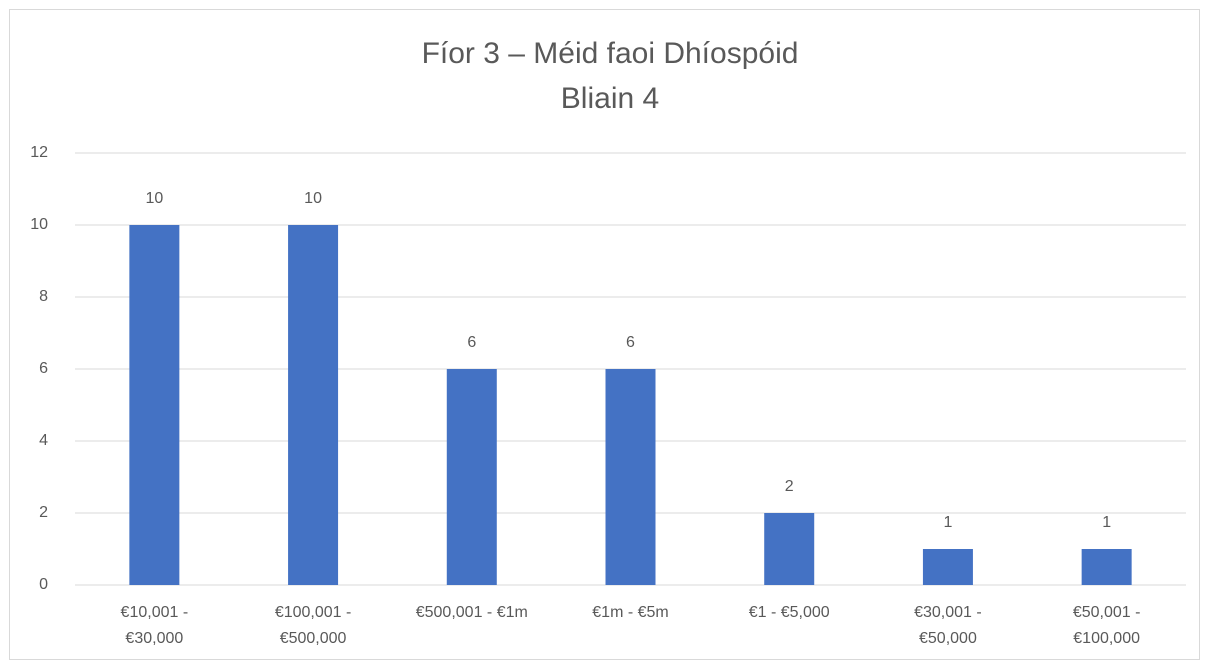 This screenshot has width=1210, height=668. Describe the element at coordinates (43, 512) in the screenshot. I see `y-tick-label: 2` at that location.